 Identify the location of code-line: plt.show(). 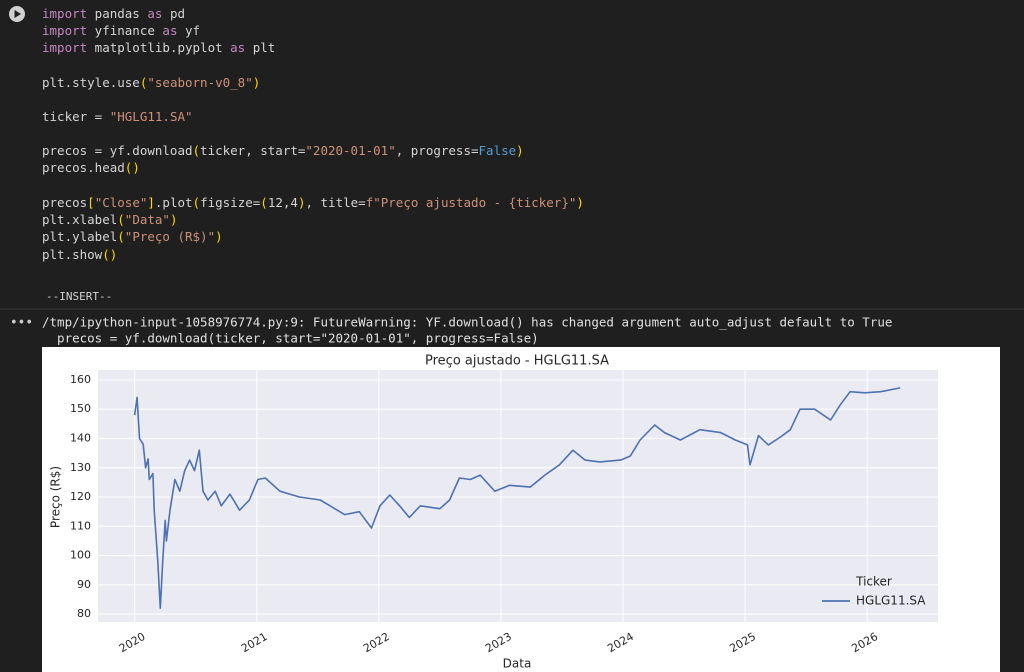
(79, 254).